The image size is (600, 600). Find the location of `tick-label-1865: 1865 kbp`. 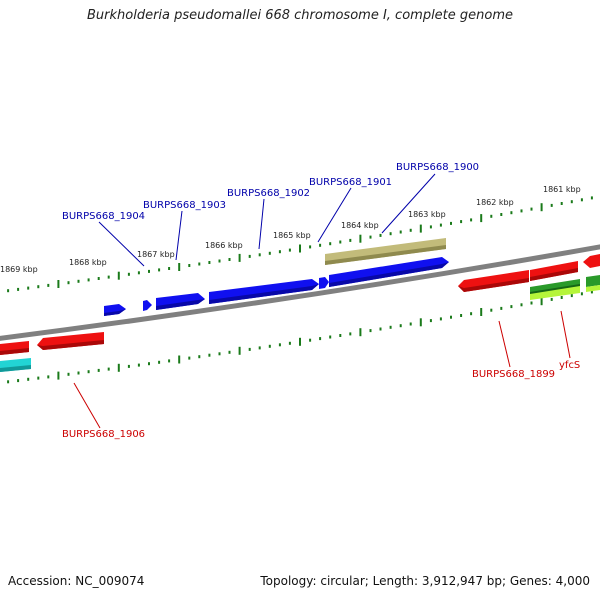

tick-label-1865: 1865 kbp is located at coordinates (292, 235).